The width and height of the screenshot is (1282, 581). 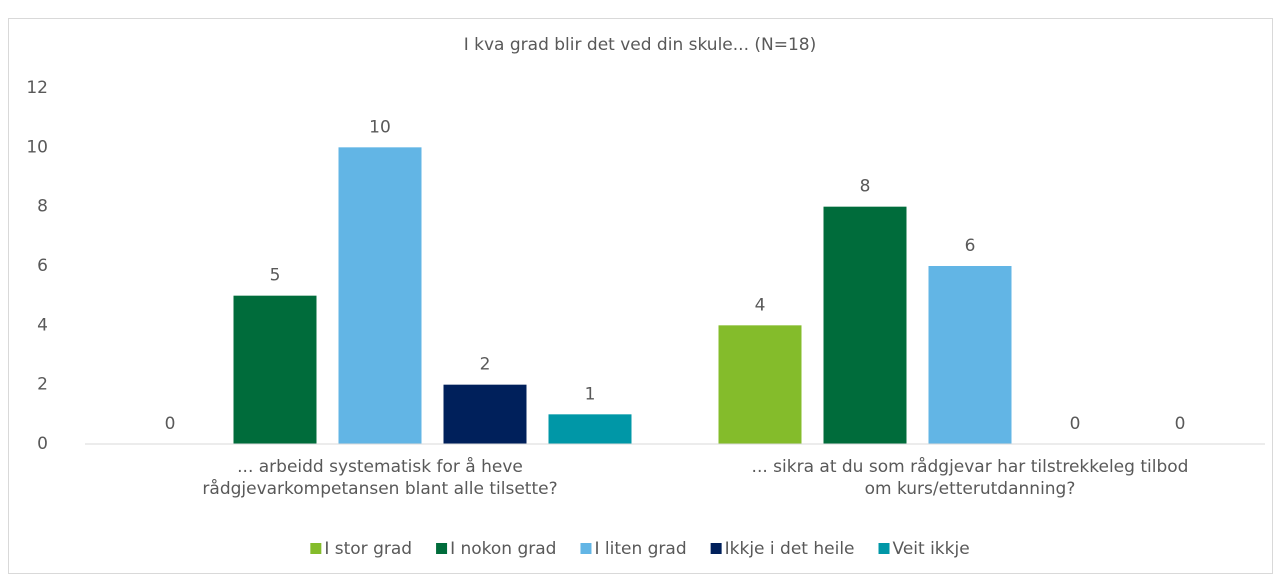 What do you see at coordinates (37, 147) in the screenshot?
I see `y-tick-label: 10` at bounding box center [37, 147].